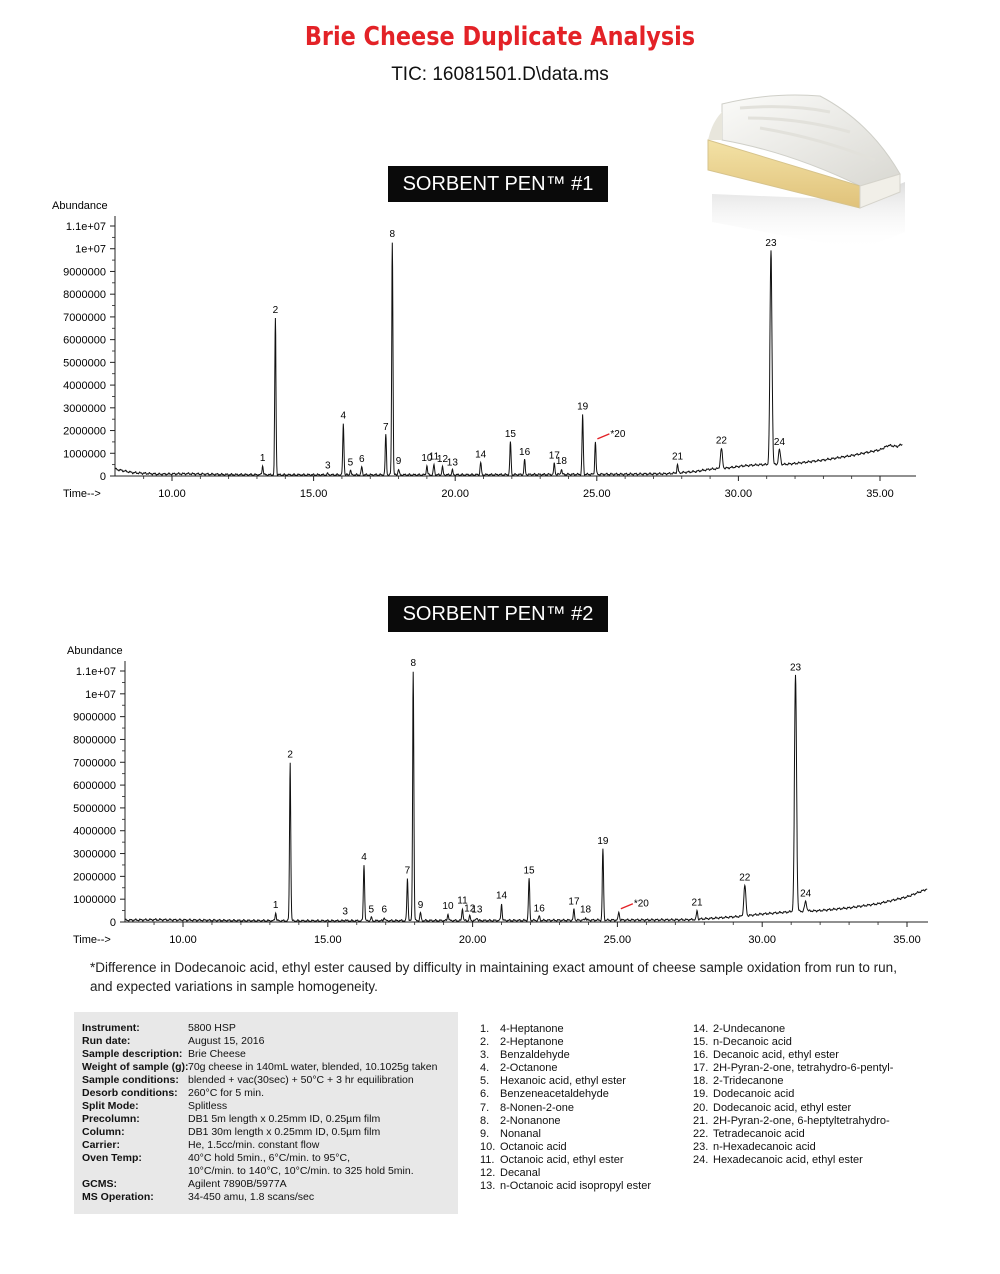 This screenshot has width=1000, height=1274. What do you see at coordinates (84, 454) in the screenshot?
I see `y-tick-label: 1000000` at bounding box center [84, 454].